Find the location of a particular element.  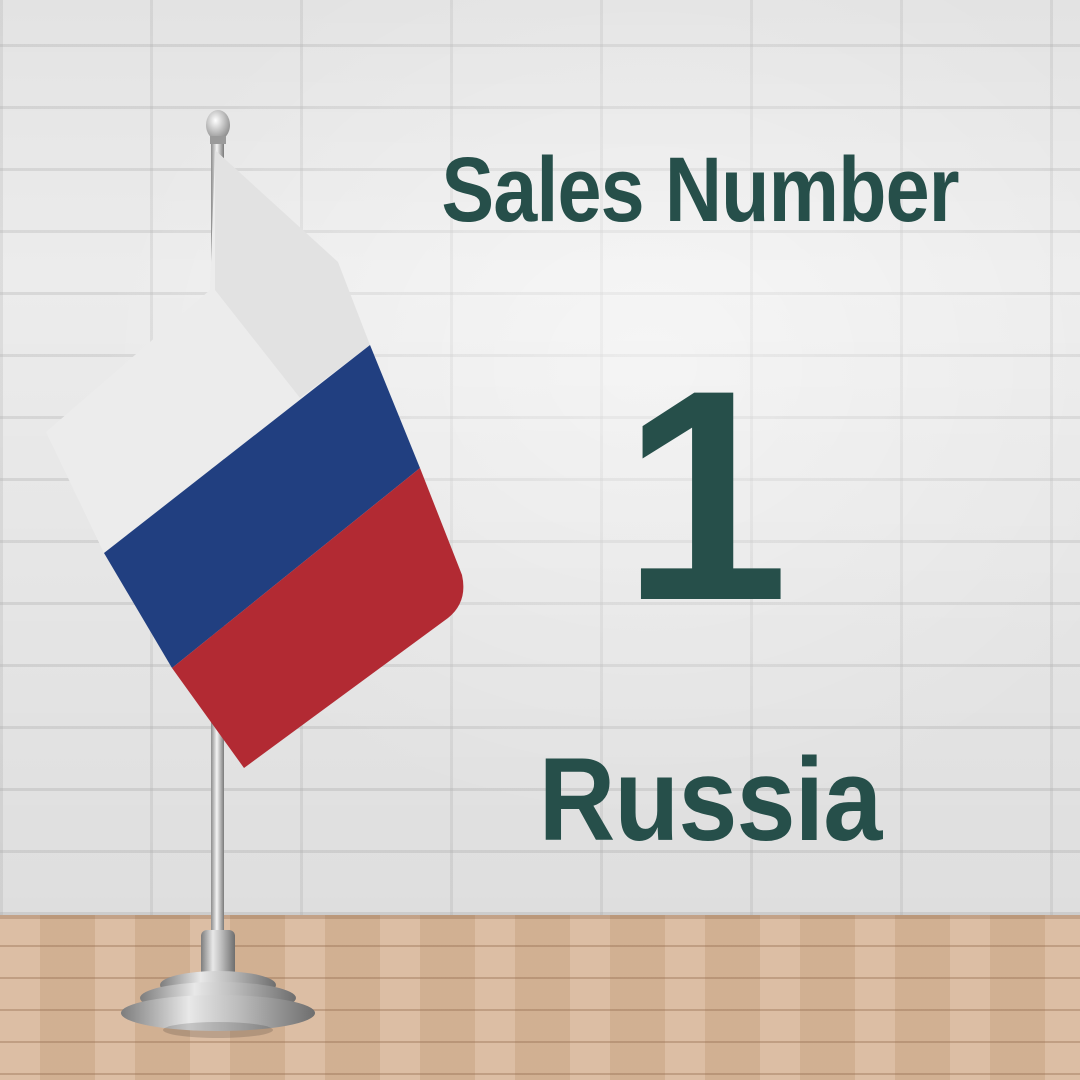

page-title: Sales Number is located at coordinates (700, 190).